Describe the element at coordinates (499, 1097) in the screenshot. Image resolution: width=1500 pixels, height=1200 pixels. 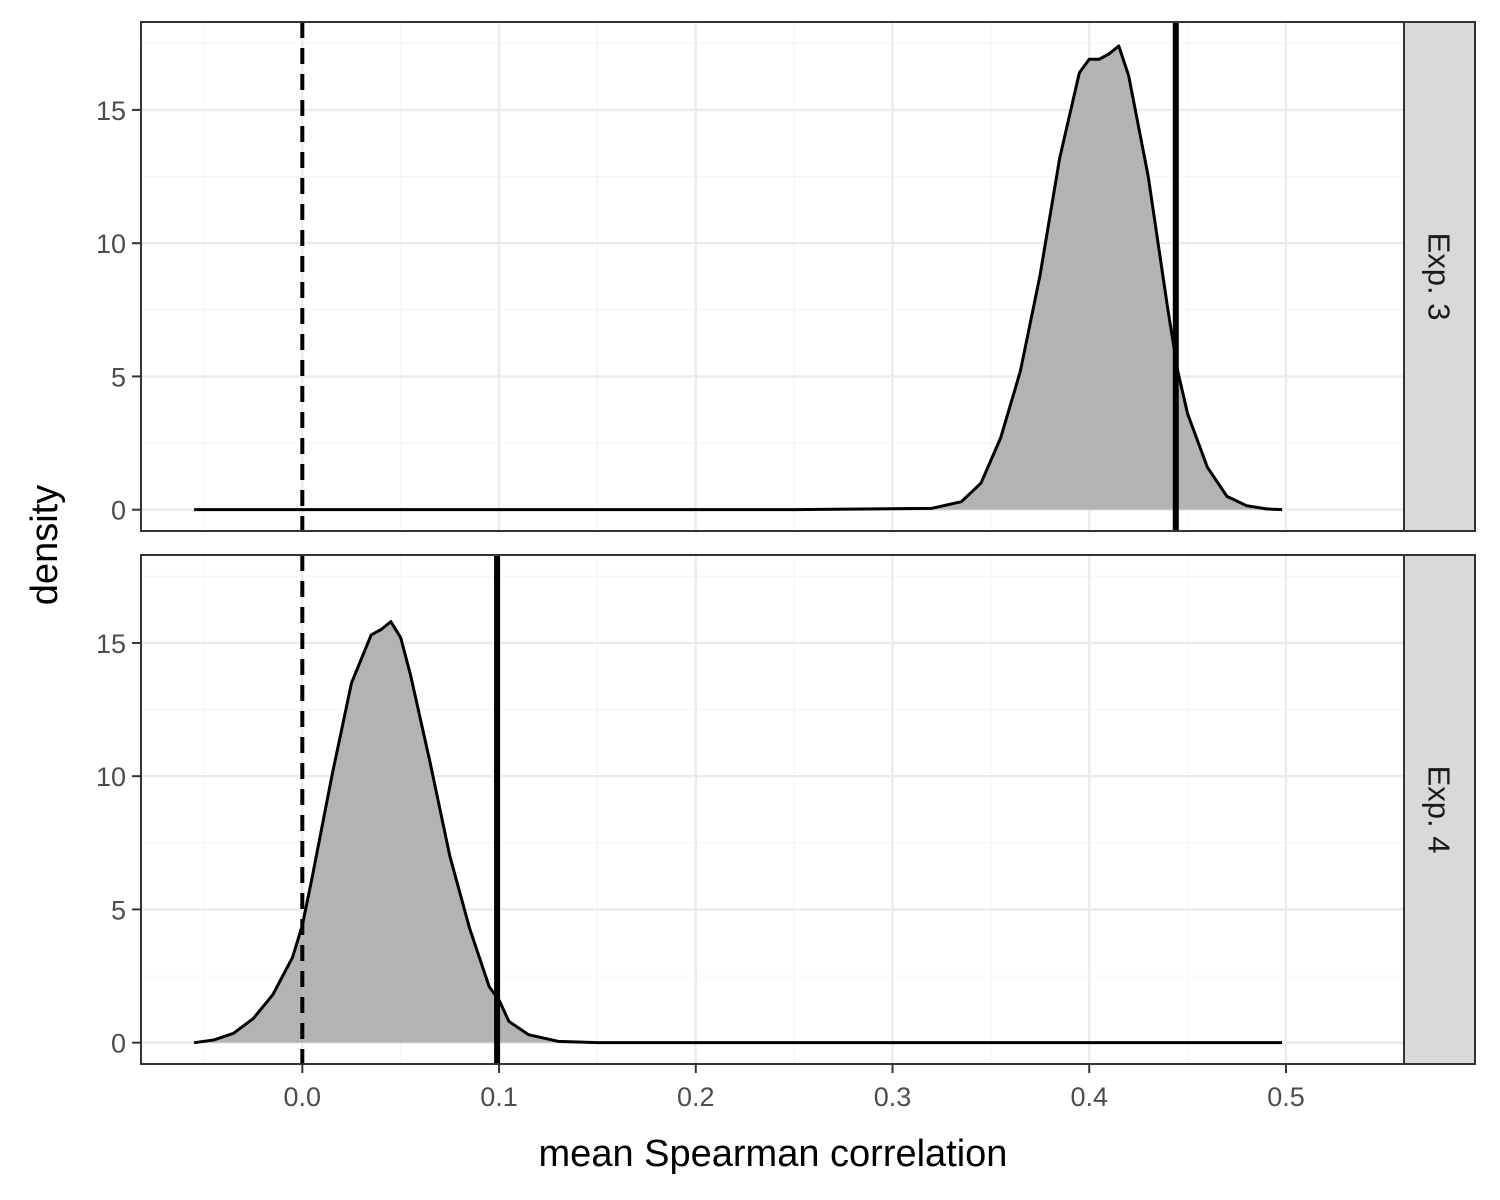
I see `x-tick-label: 0.1` at that location.